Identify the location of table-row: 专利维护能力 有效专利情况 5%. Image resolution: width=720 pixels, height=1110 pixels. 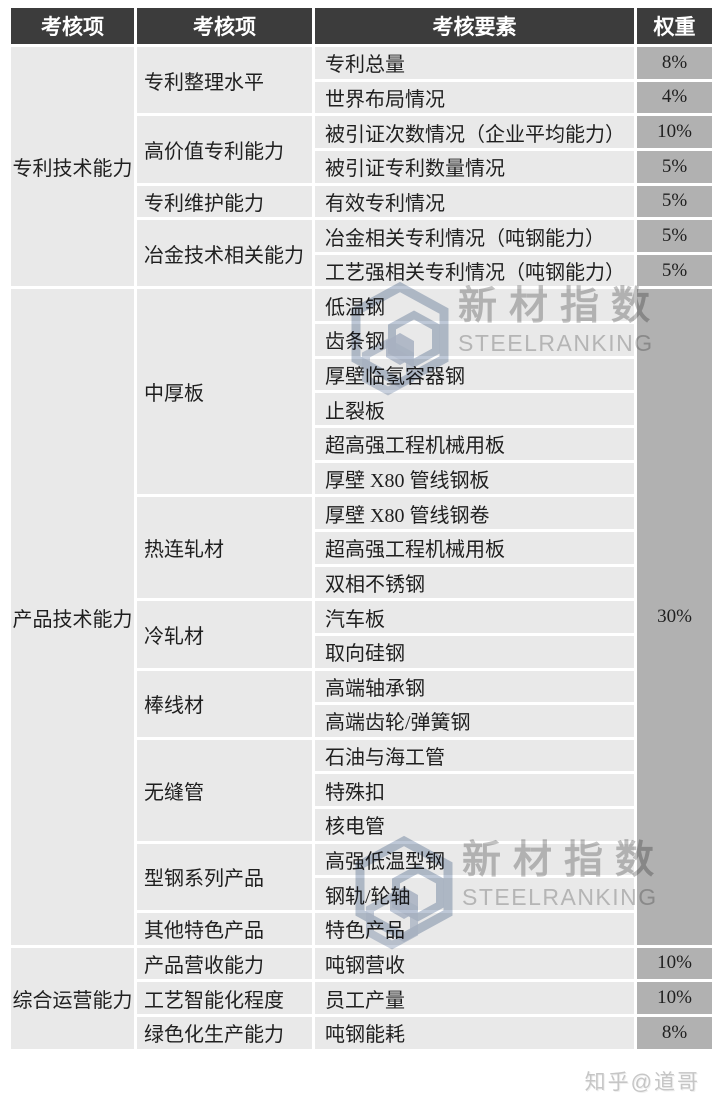
(362, 201).